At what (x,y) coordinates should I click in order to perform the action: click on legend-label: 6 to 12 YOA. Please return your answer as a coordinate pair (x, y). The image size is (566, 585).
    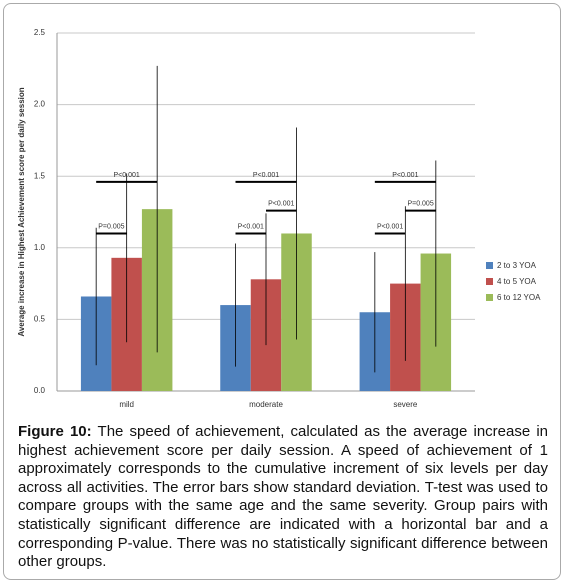
    Looking at the image, I should click on (519, 297).